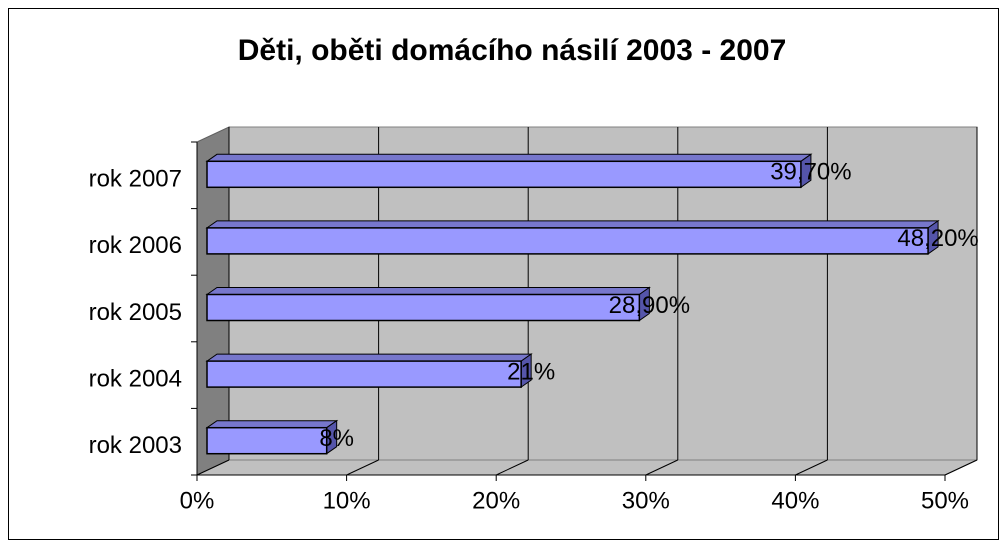 This screenshot has height=545, width=1007. Describe the element at coordinates (810, 172) in the screenshot. I see `value-label: 39,70%` at that location.